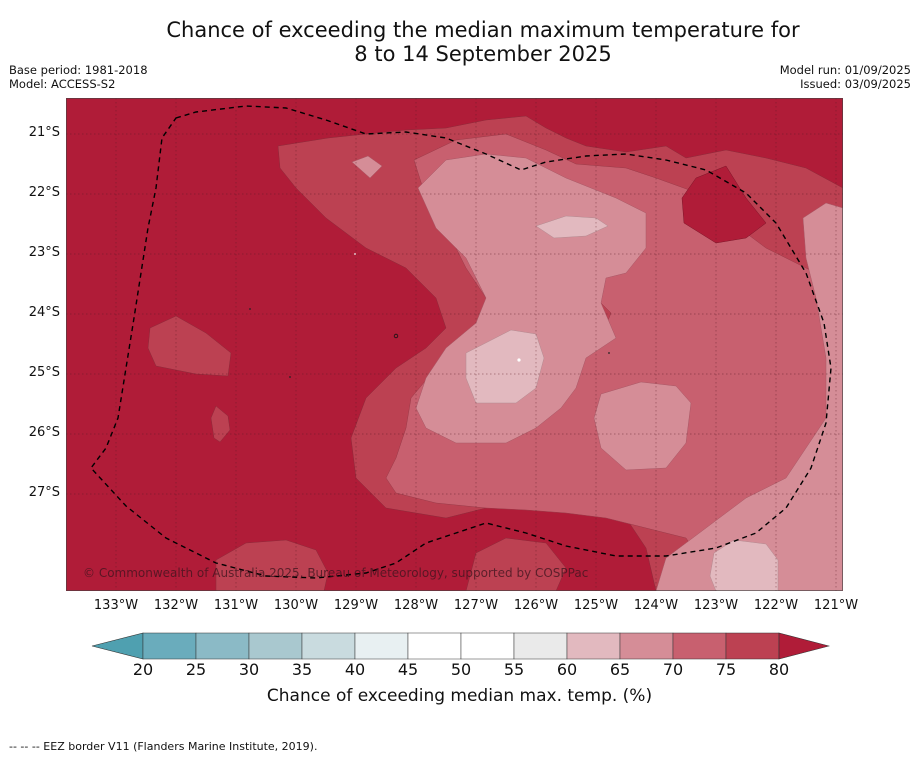 This screenshot has height=758, width=919. I want to click on colorbar-tick-label: 55, so click(514, 669).